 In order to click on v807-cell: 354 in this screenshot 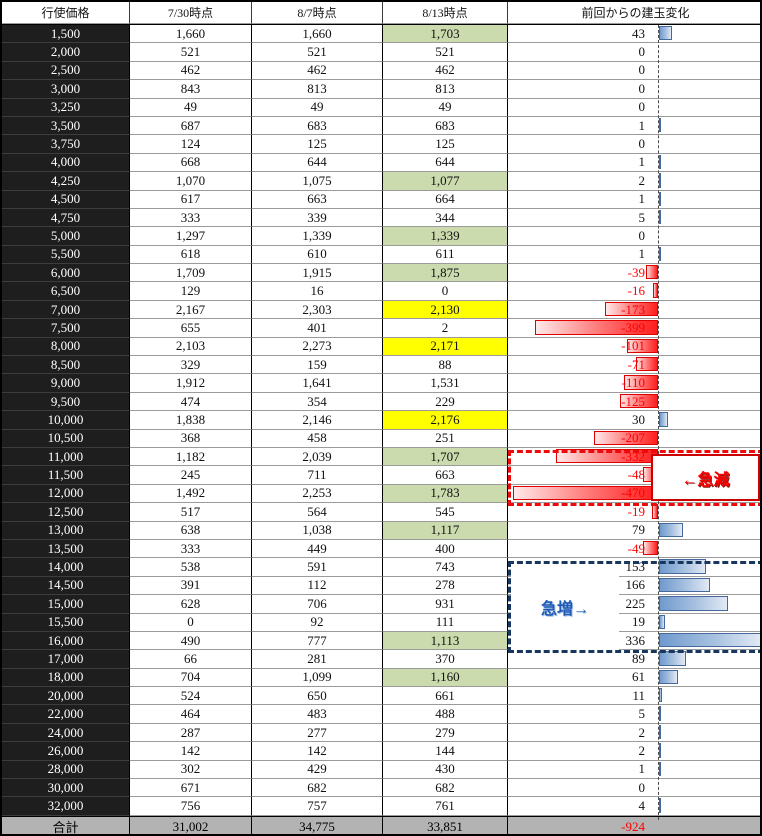, I will do `click(317, 402)`.